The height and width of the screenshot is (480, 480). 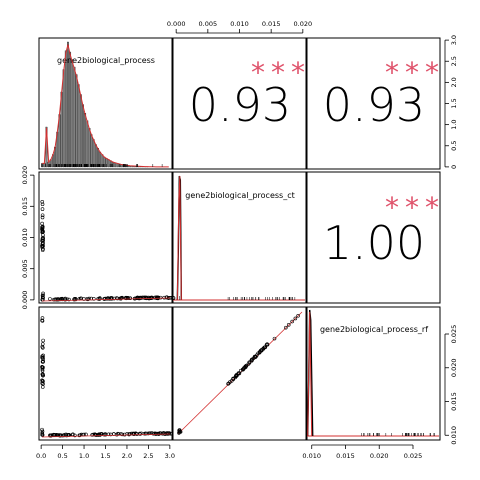 What do you see at coordinates (25, 175) in the screenshot?
I see `y-axis-left-middle-tick-label: 0.020` at bounding box center [25, 175].